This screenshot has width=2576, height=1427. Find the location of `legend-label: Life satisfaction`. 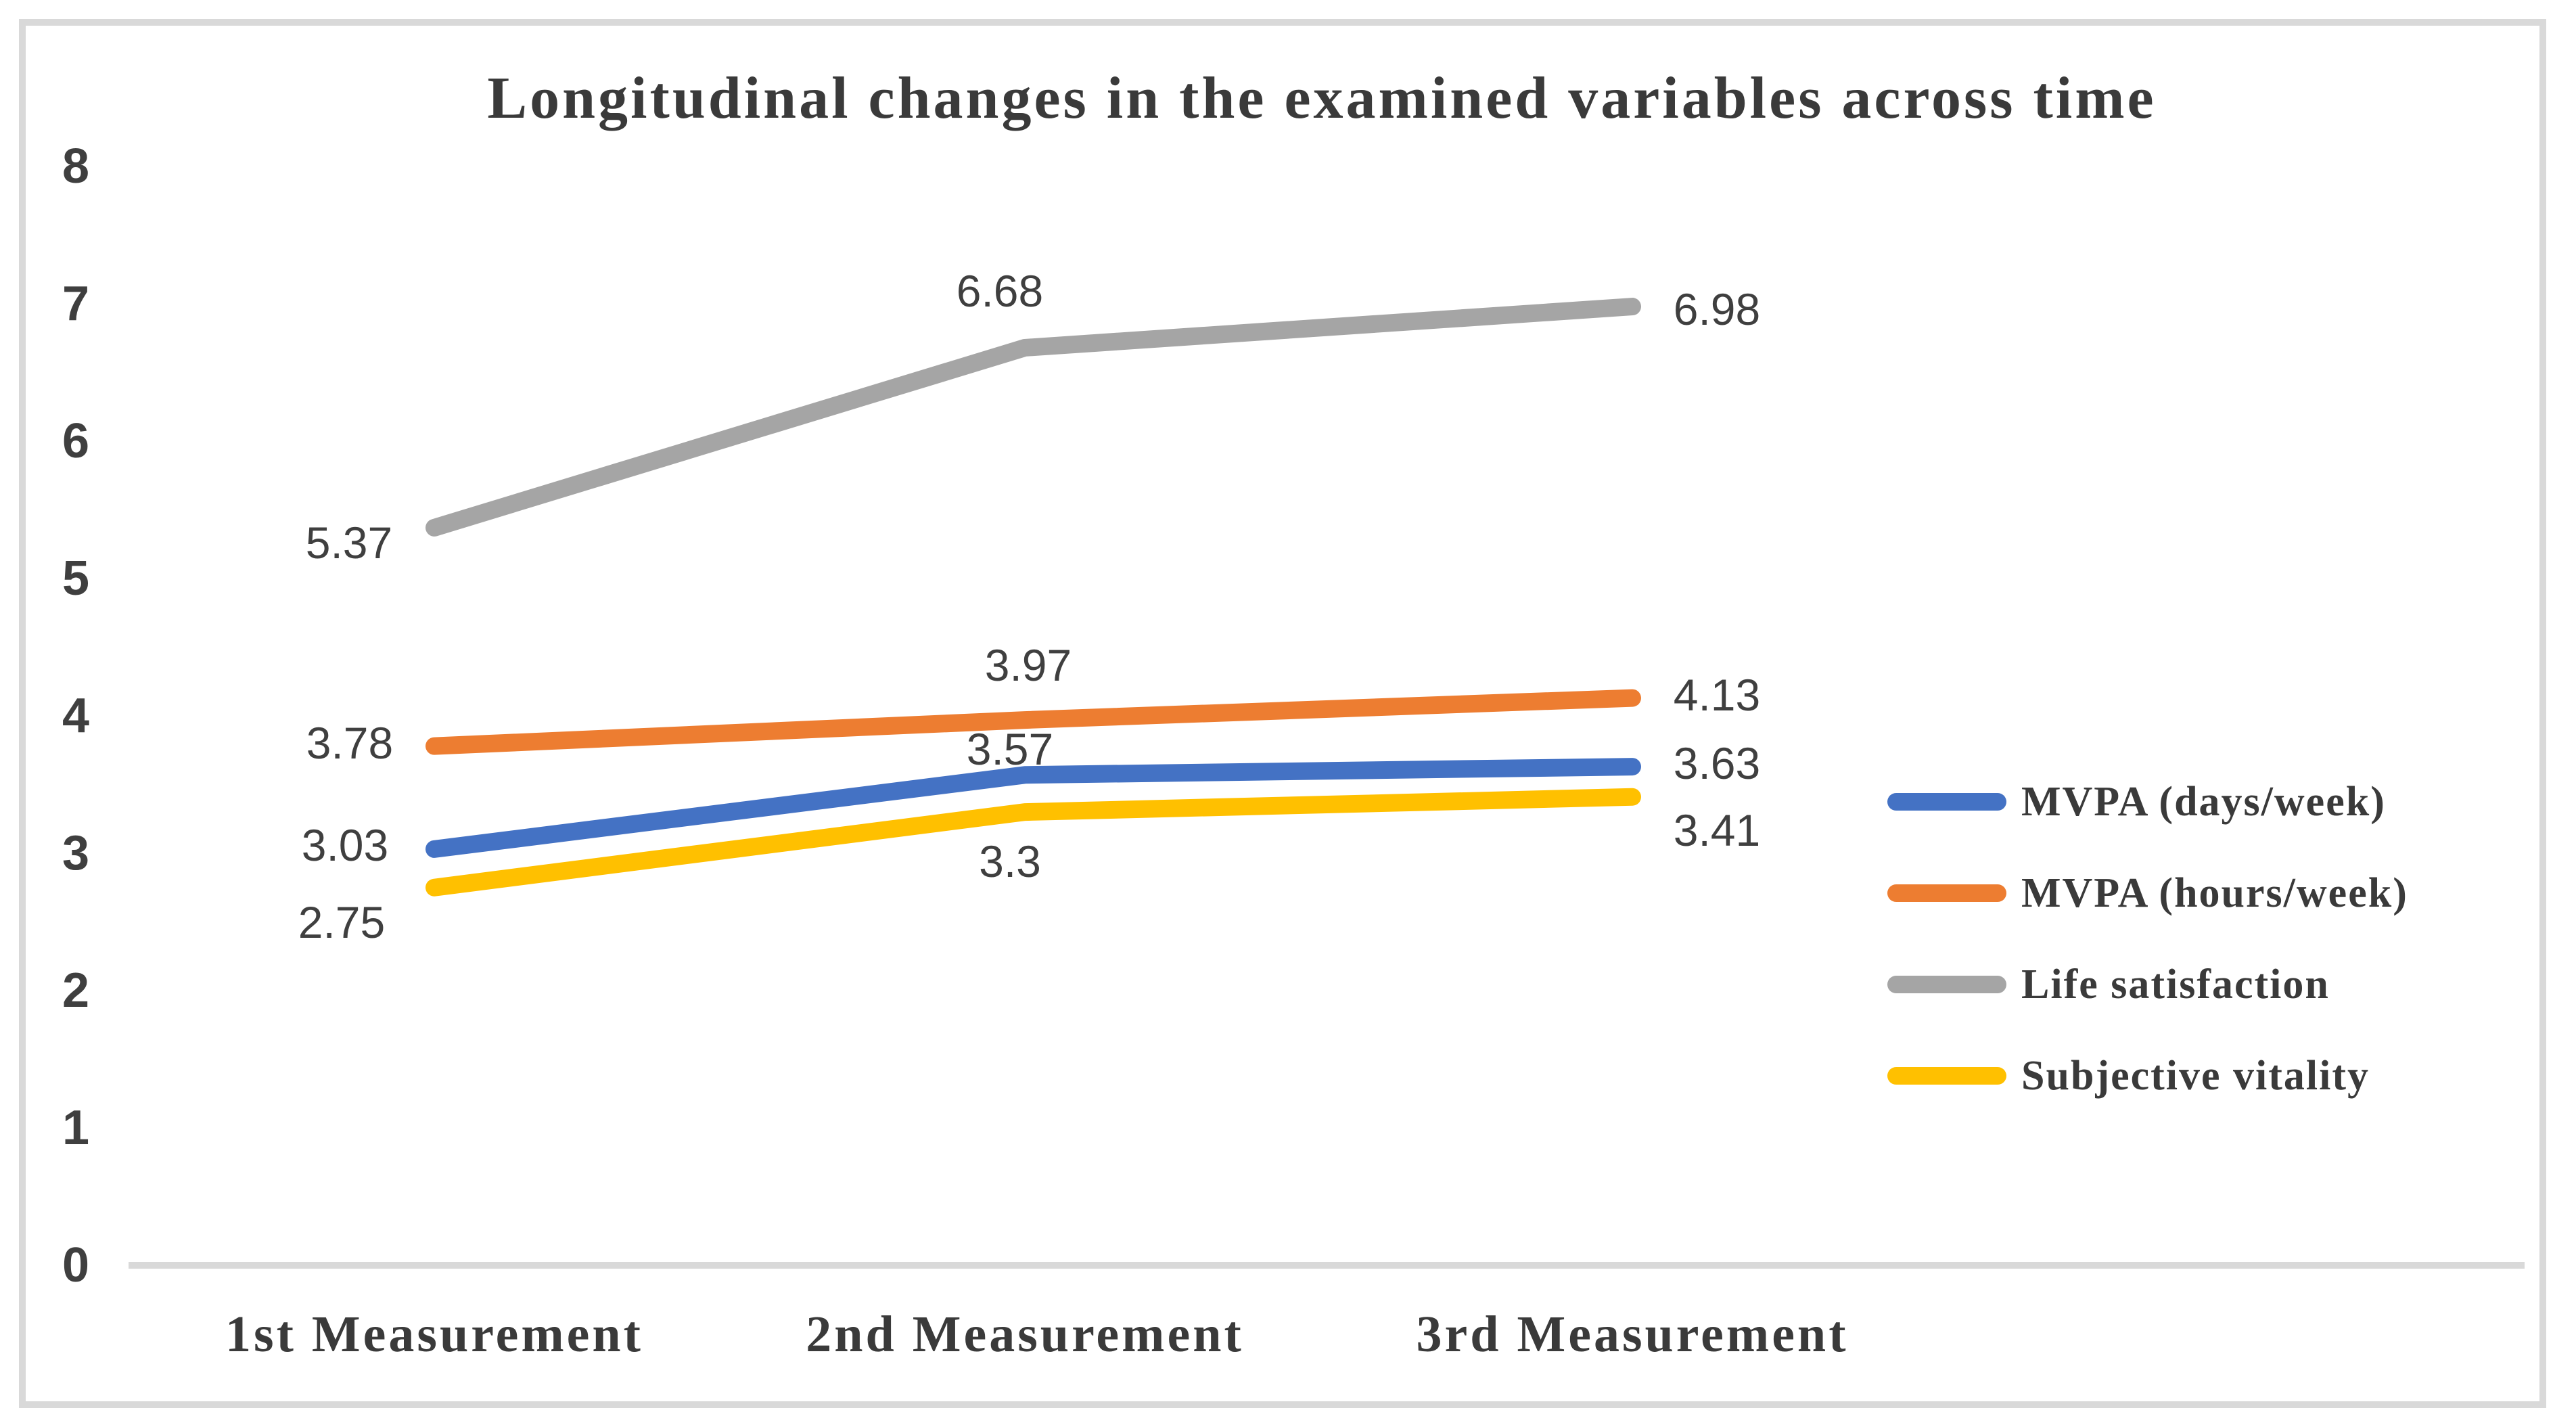

legend-label: Life satisfaction is located at coordinates (2175, 984).